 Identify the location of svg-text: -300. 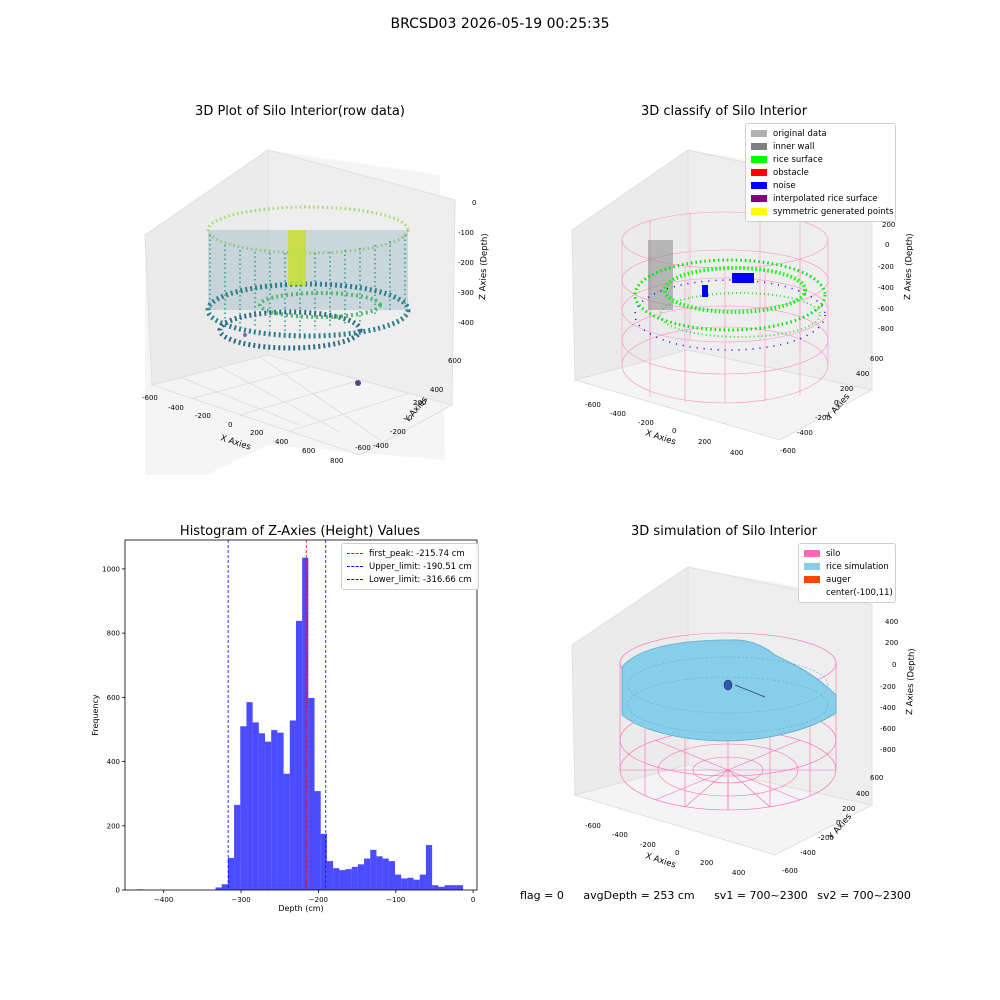
(466, 293).